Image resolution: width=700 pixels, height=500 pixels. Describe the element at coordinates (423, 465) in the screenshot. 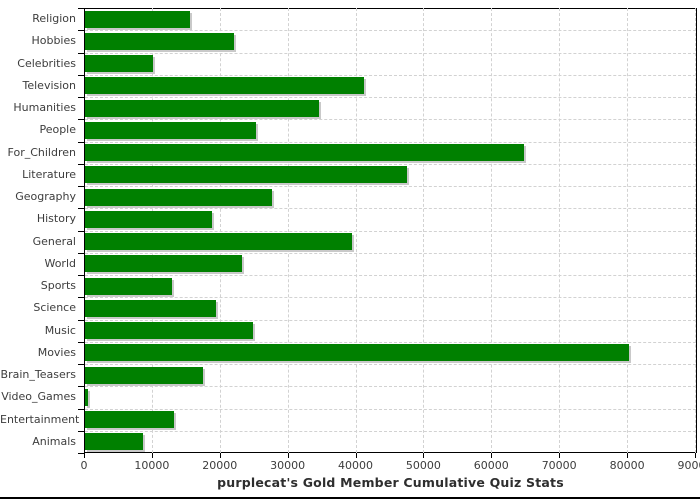

I see `x-axis-tick-label: 50000` at that location.